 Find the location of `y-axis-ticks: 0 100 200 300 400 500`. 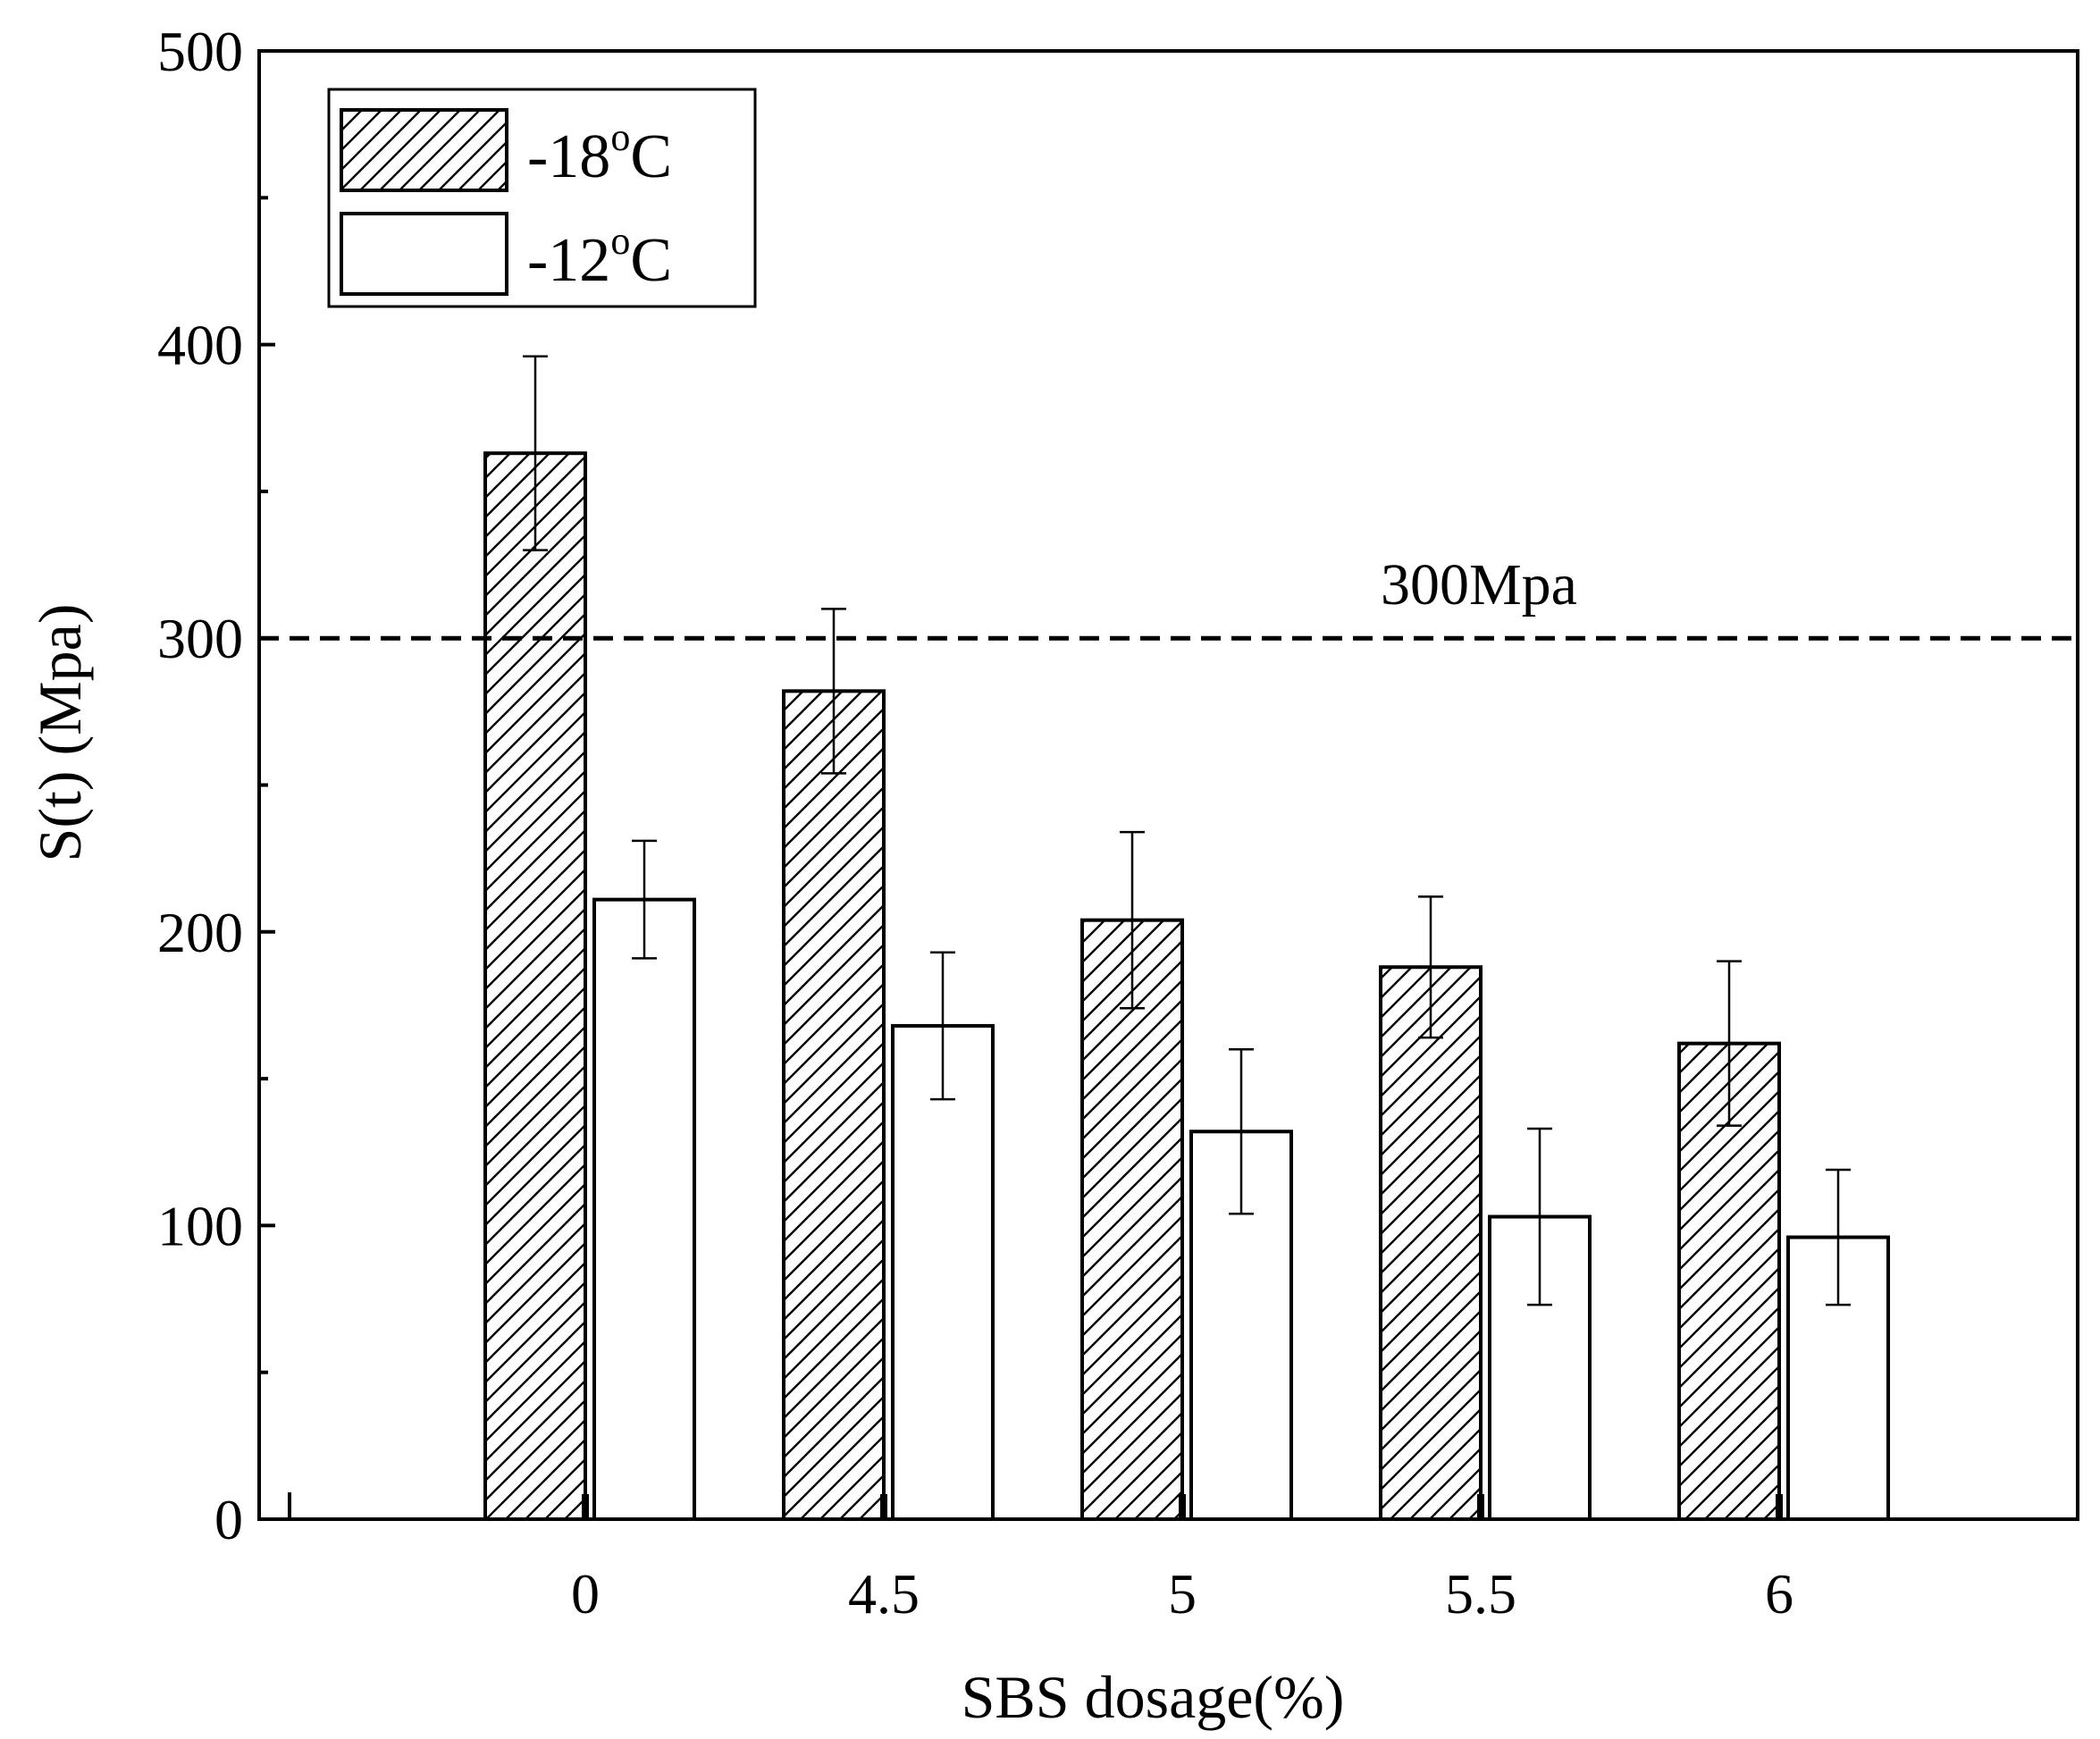

y-axis-ticks: 0 100 200 300 400 500 is located at coordinates (216, 785).